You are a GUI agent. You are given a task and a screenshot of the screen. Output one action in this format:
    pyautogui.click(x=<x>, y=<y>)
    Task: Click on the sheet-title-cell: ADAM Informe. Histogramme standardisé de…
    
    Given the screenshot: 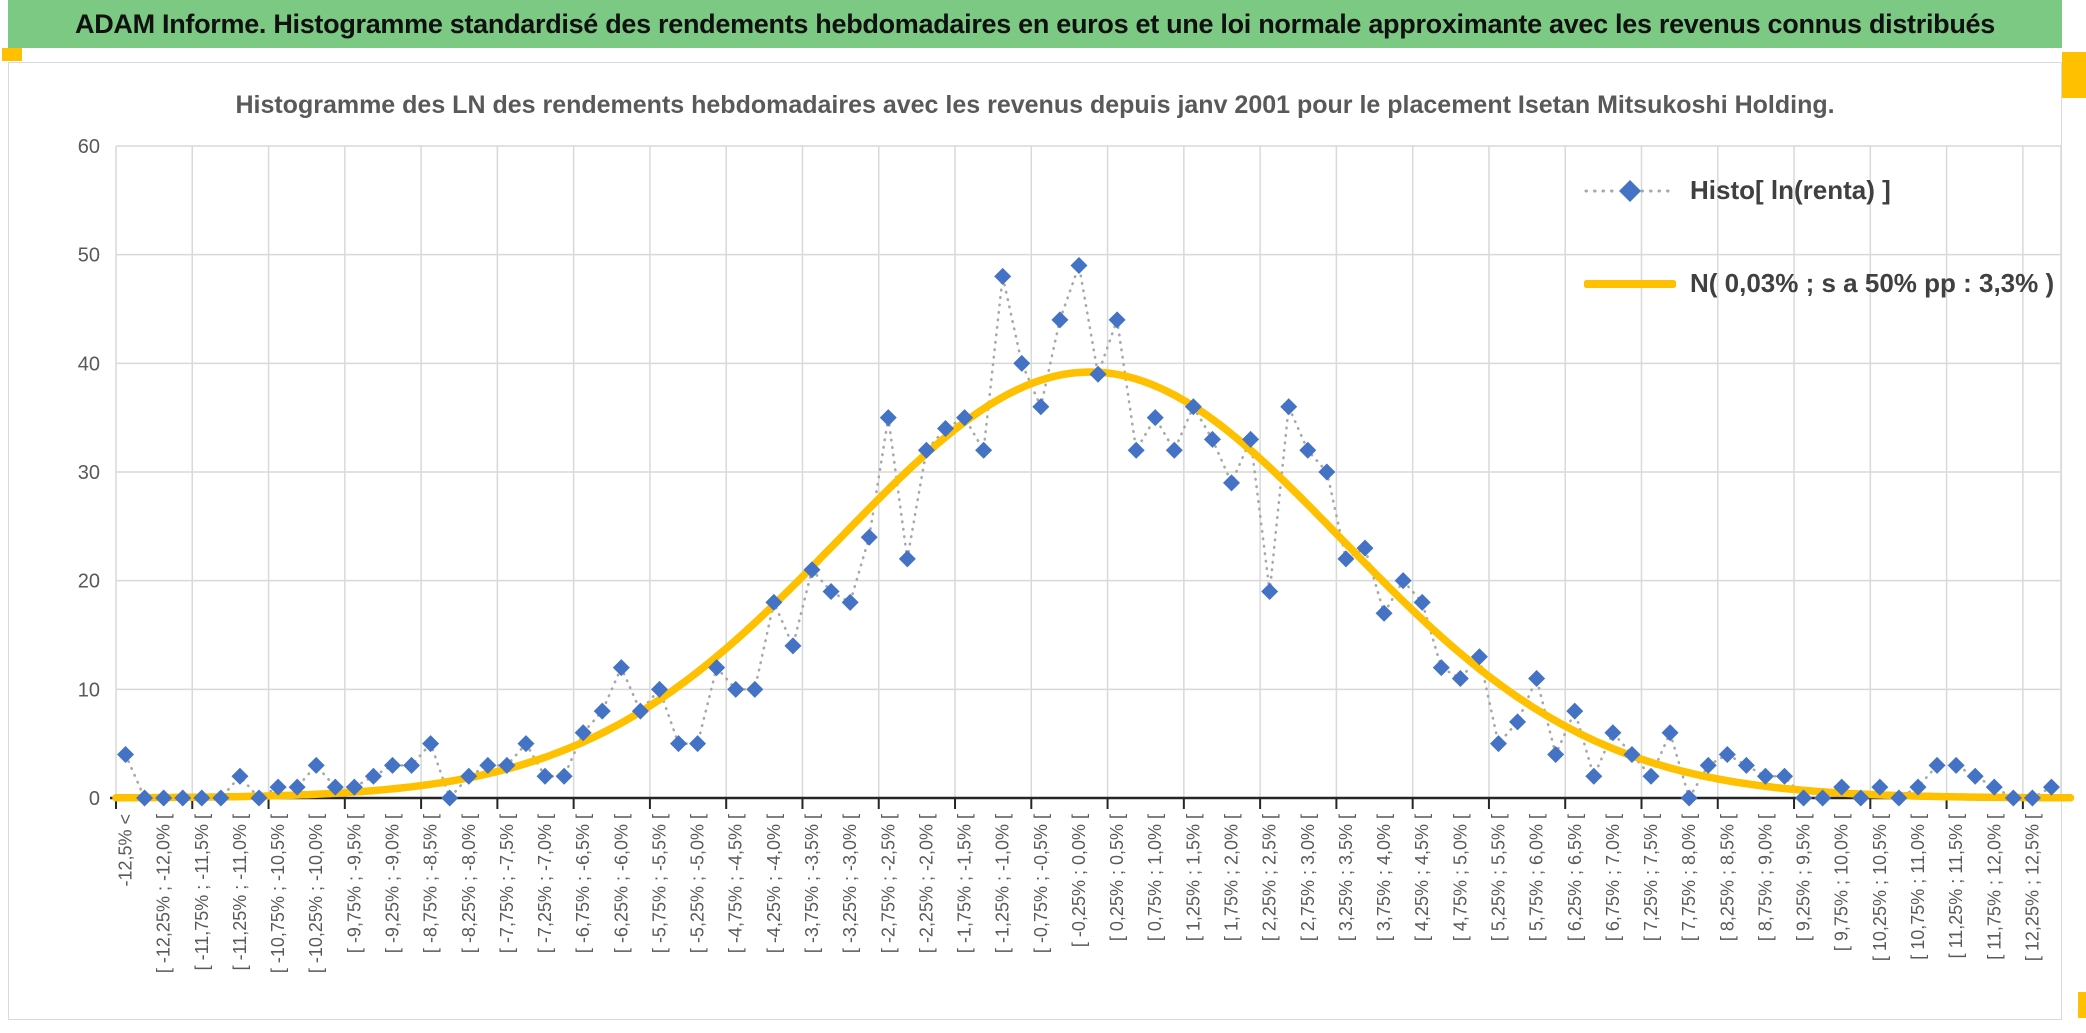 What is the action you would take?
    pyautogui.click(x=1035, y=24)
    